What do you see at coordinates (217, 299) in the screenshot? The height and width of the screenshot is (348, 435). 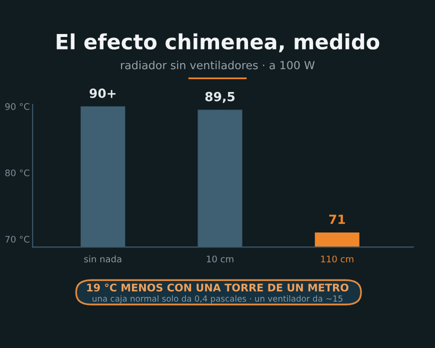 I see `text: una caja normal solo da 0,4 pascales · un ventilador da ~15` at bounding box center [217, 299].